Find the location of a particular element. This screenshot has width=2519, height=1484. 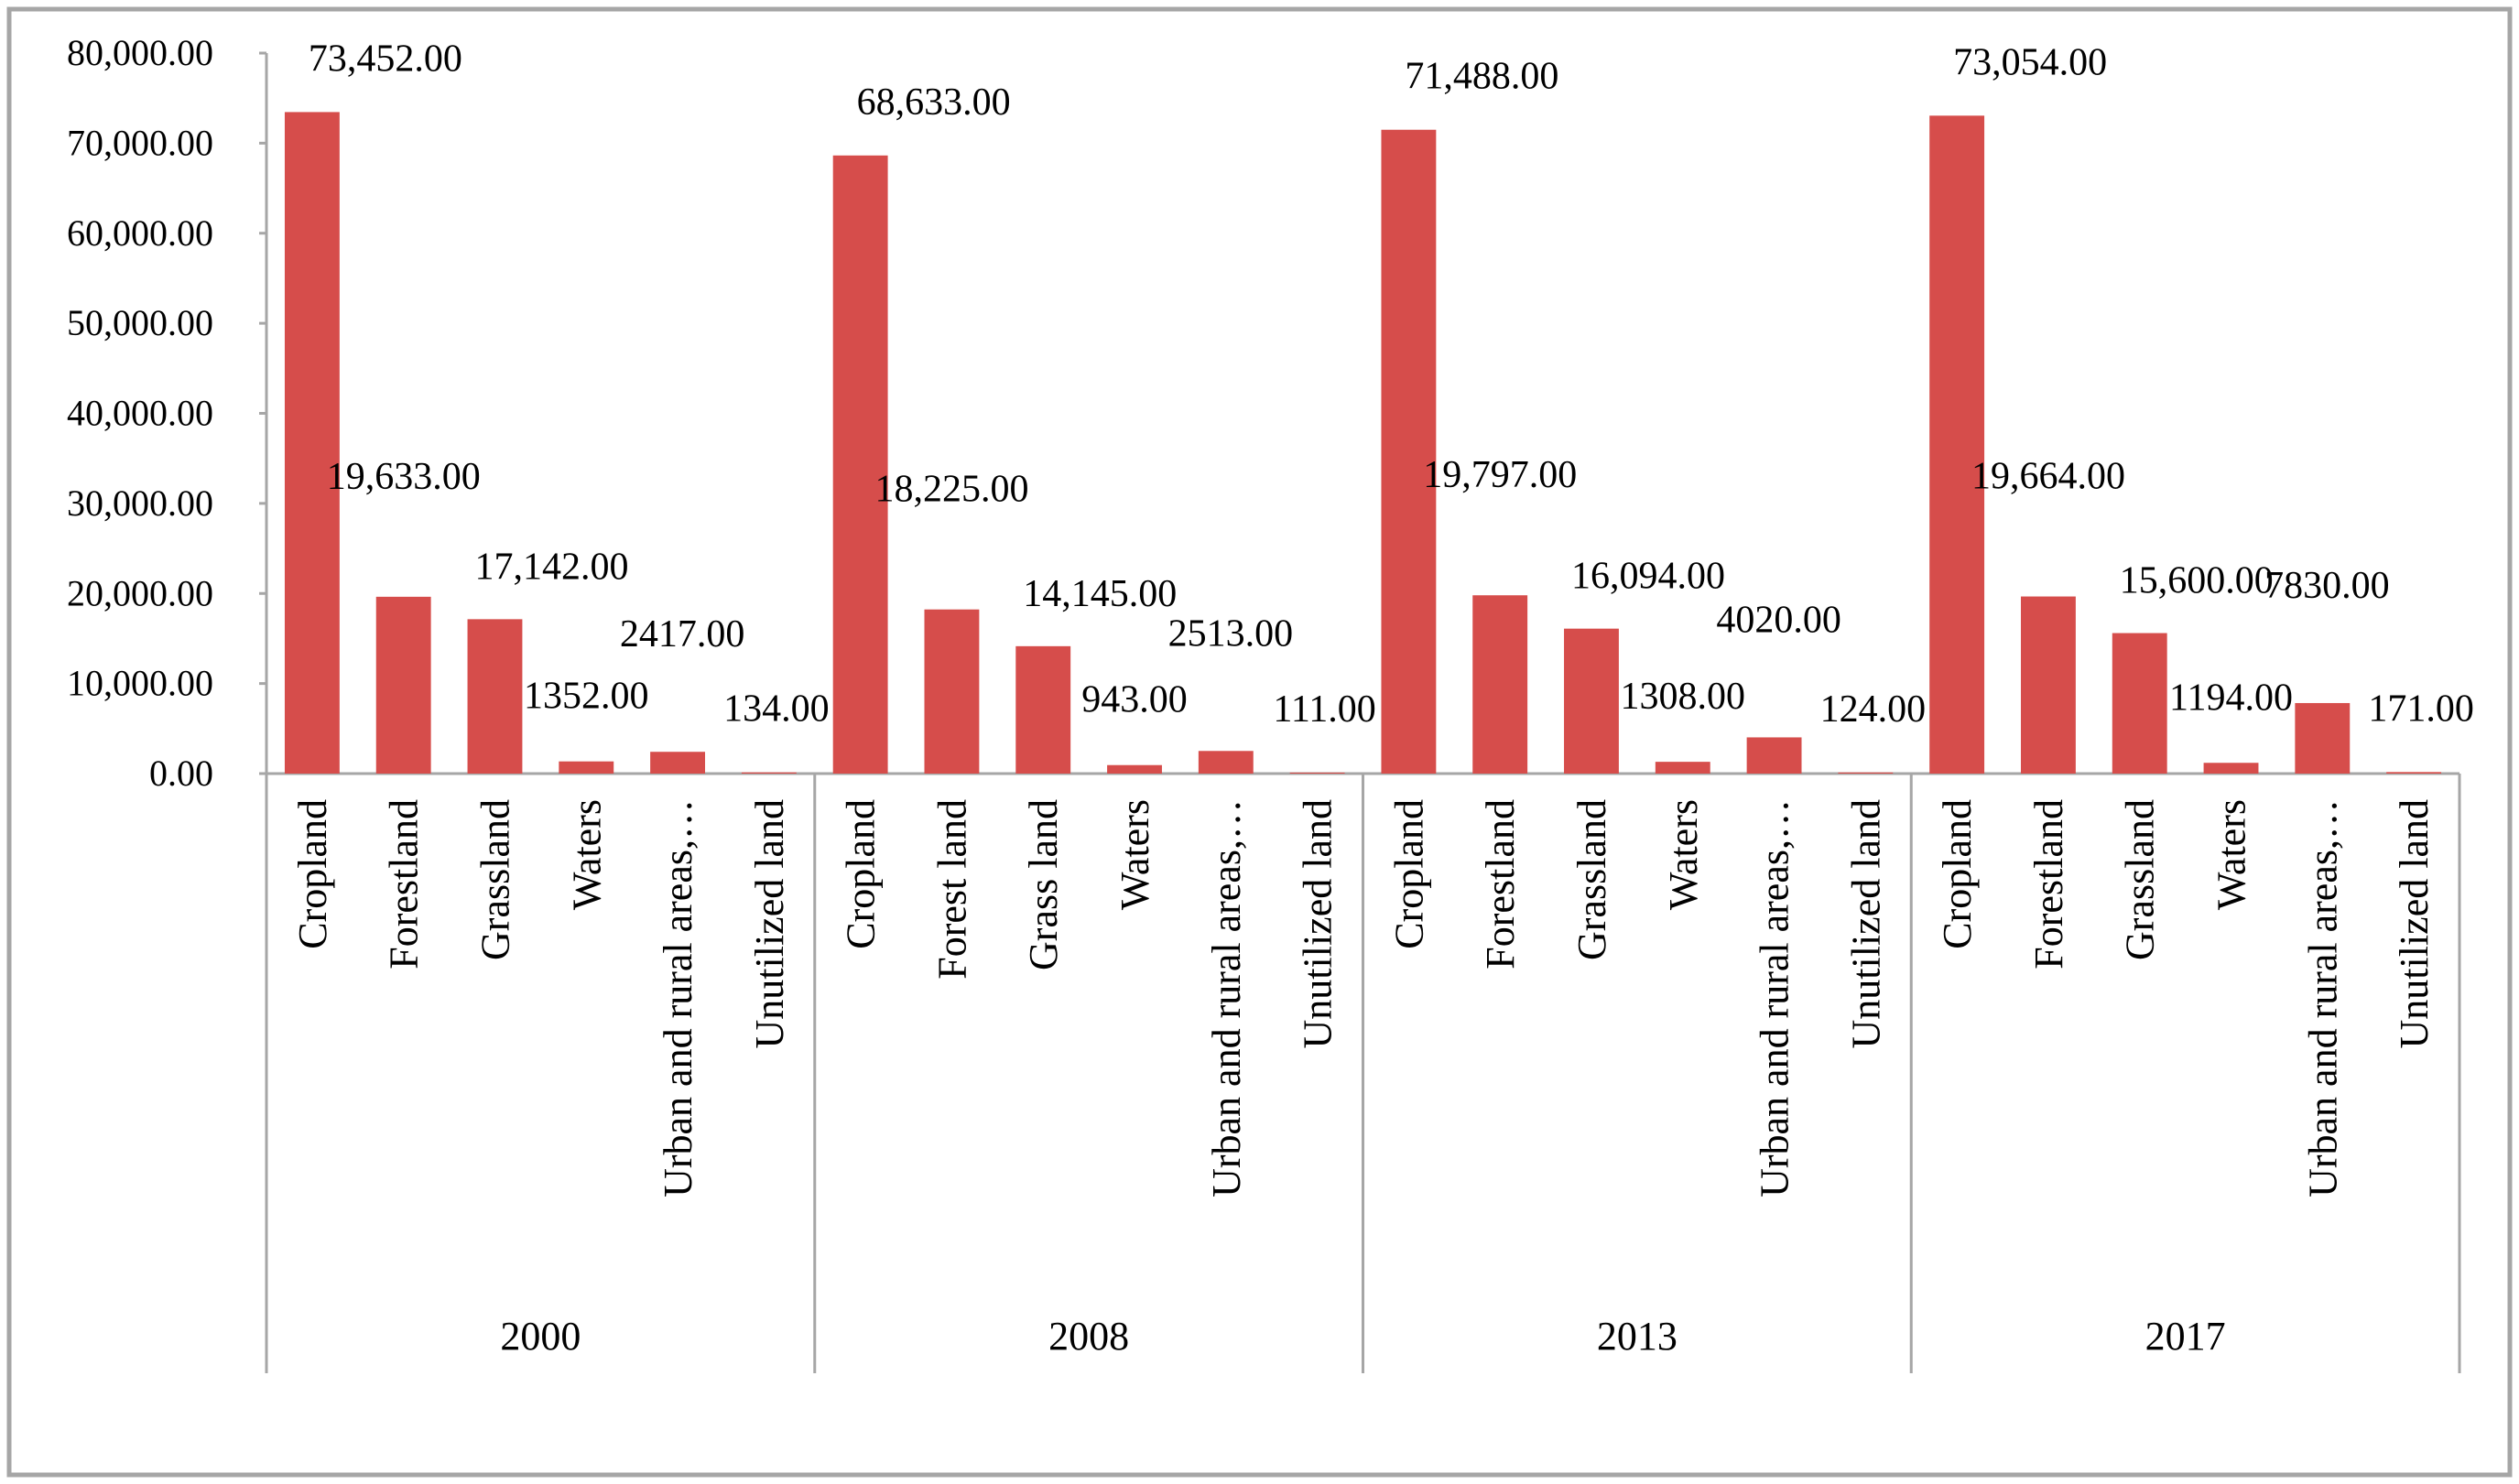

category-label: Forest land is located at coordinates (951, 889).